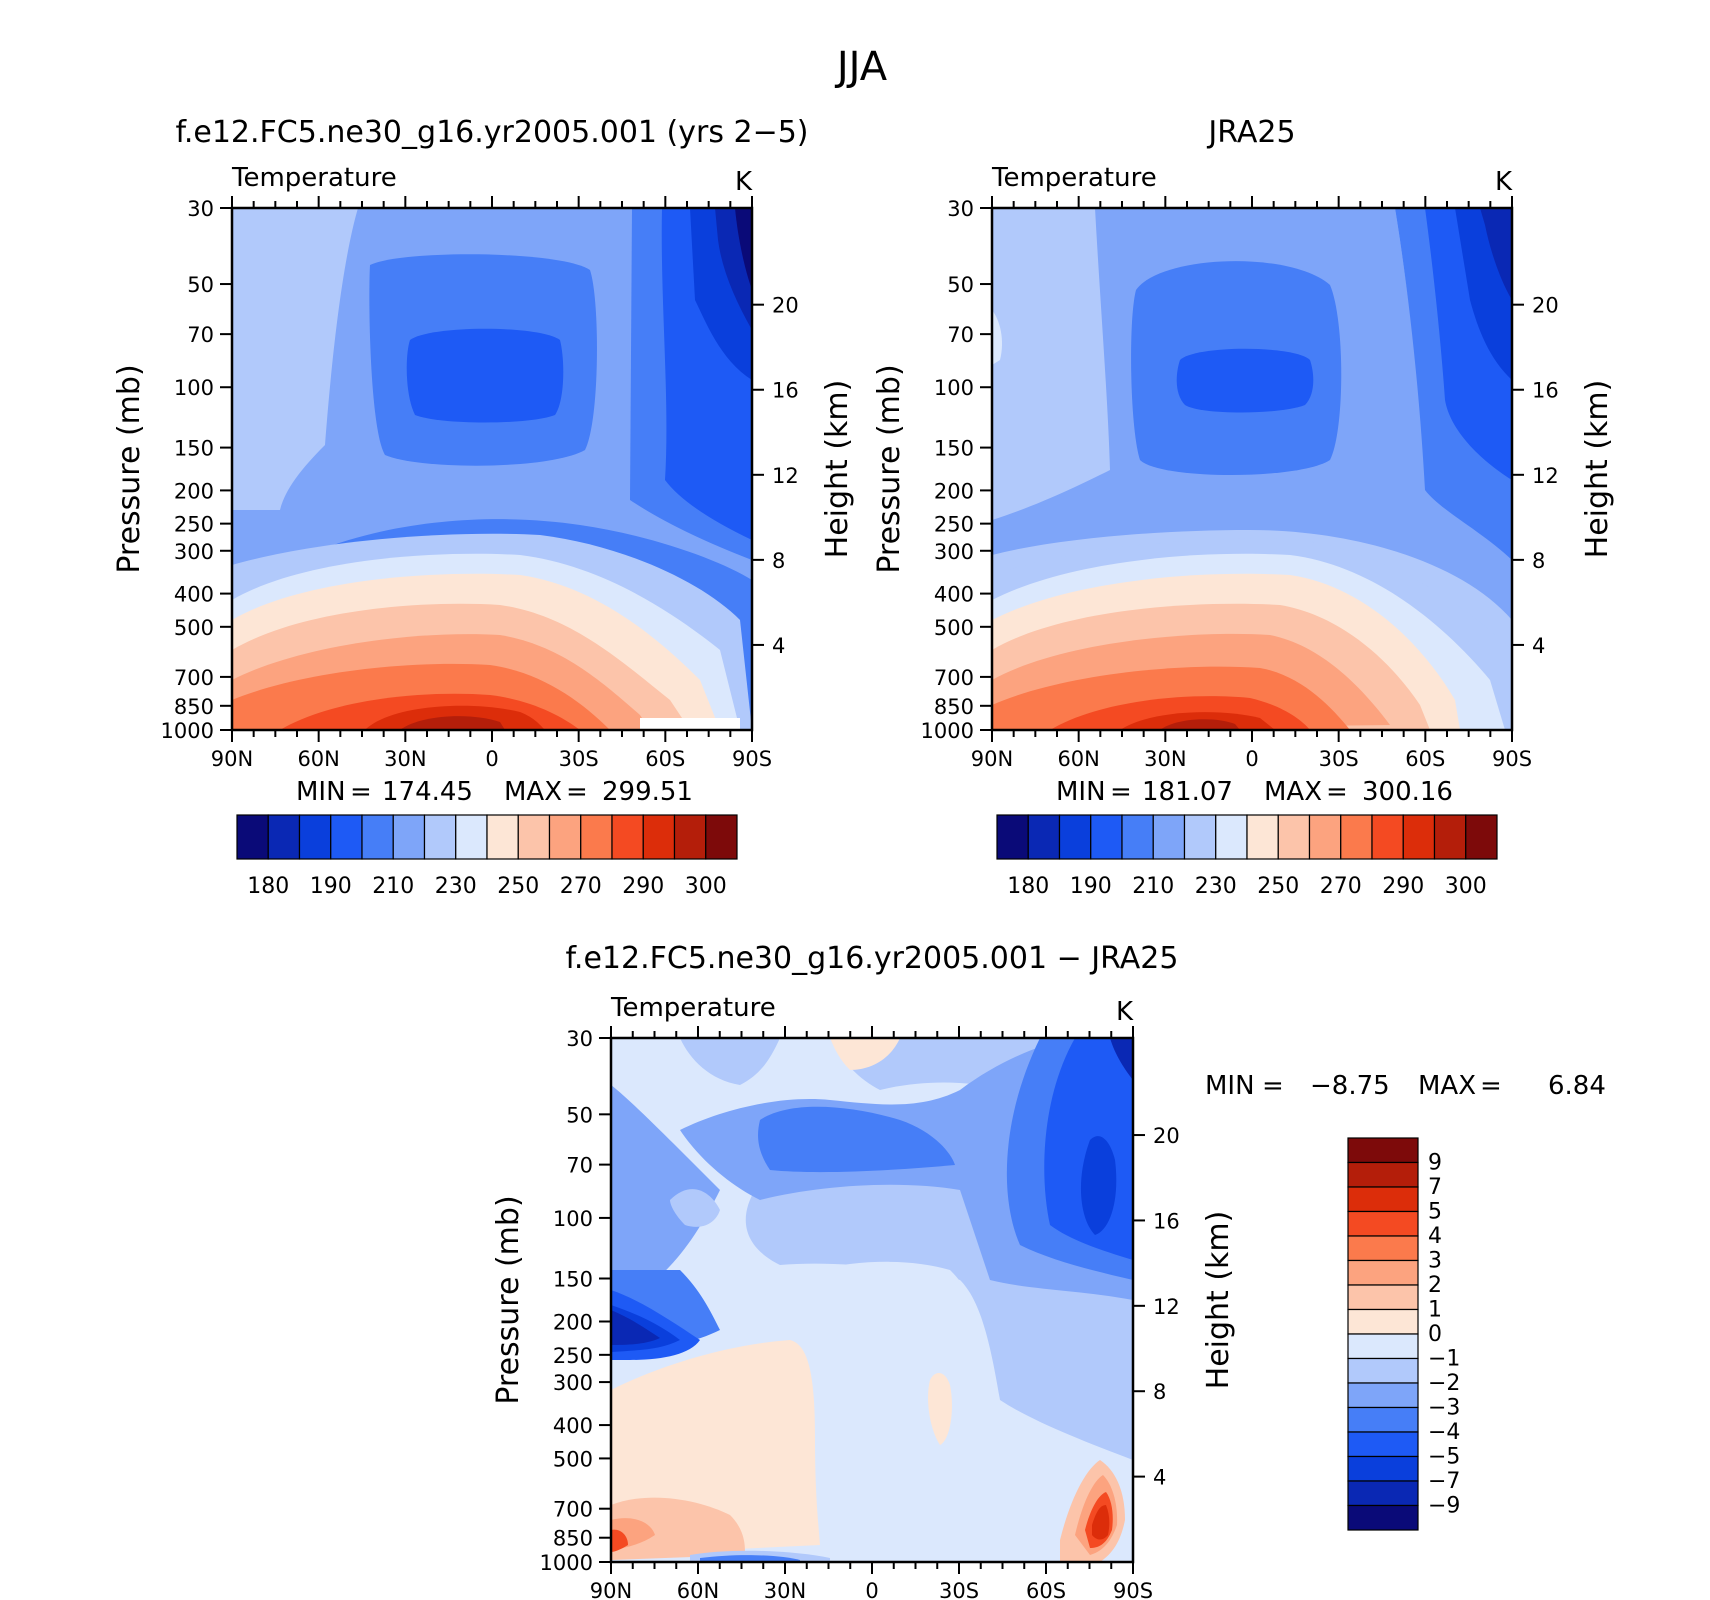 The width and height of the screenshot is (1710, 1600). Describe the element at coordinates (1250, 132) in the screenshot. I see `panel-title: JRA25` at that location.